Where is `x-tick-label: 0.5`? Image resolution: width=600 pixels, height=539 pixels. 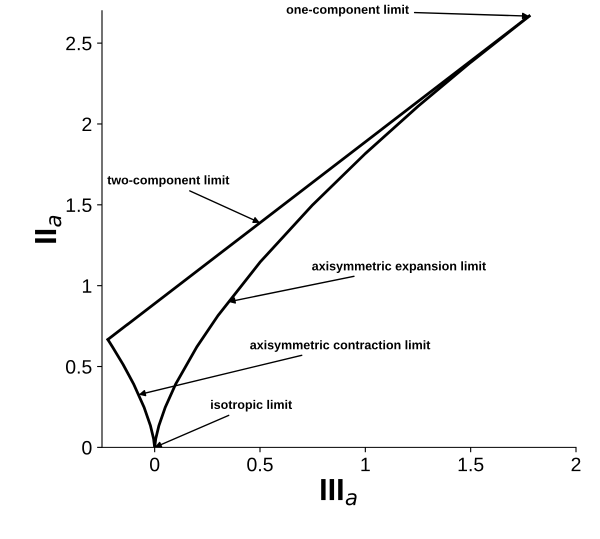
x-tick-label: 0.5 is located at coordinates (260, 465).